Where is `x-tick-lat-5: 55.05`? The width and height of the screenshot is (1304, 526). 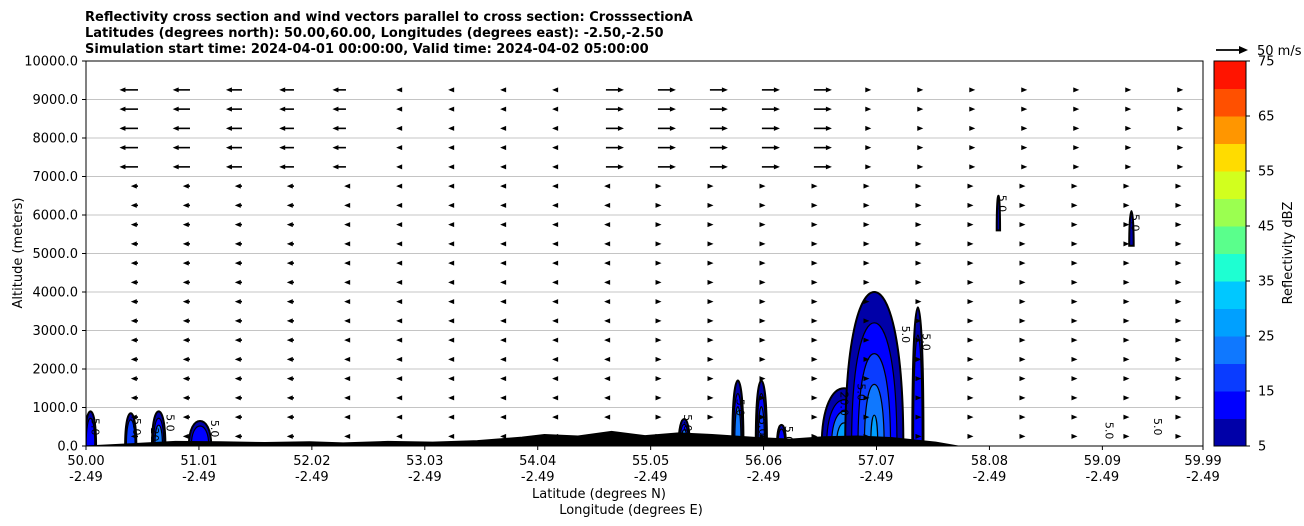
x-tick-lat-5: 55.05 is located at coordinates (650, 461).